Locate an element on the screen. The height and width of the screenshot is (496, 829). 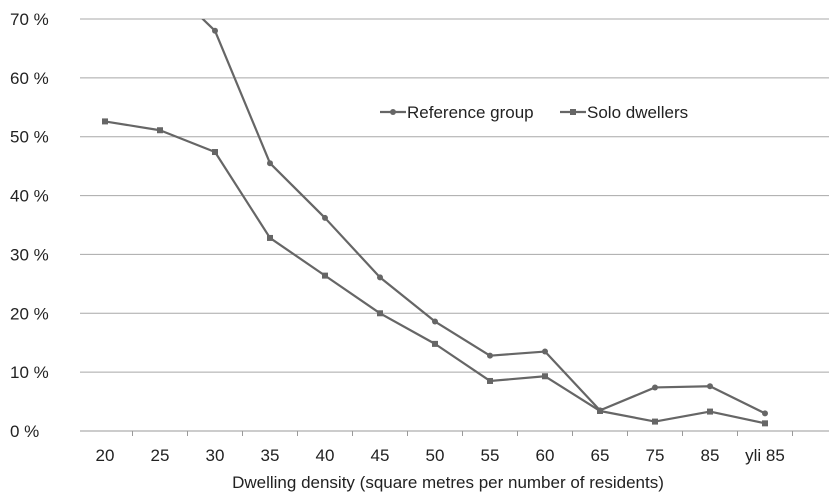
legend-item: Solo dwellers is located at coordinates (624, 112).